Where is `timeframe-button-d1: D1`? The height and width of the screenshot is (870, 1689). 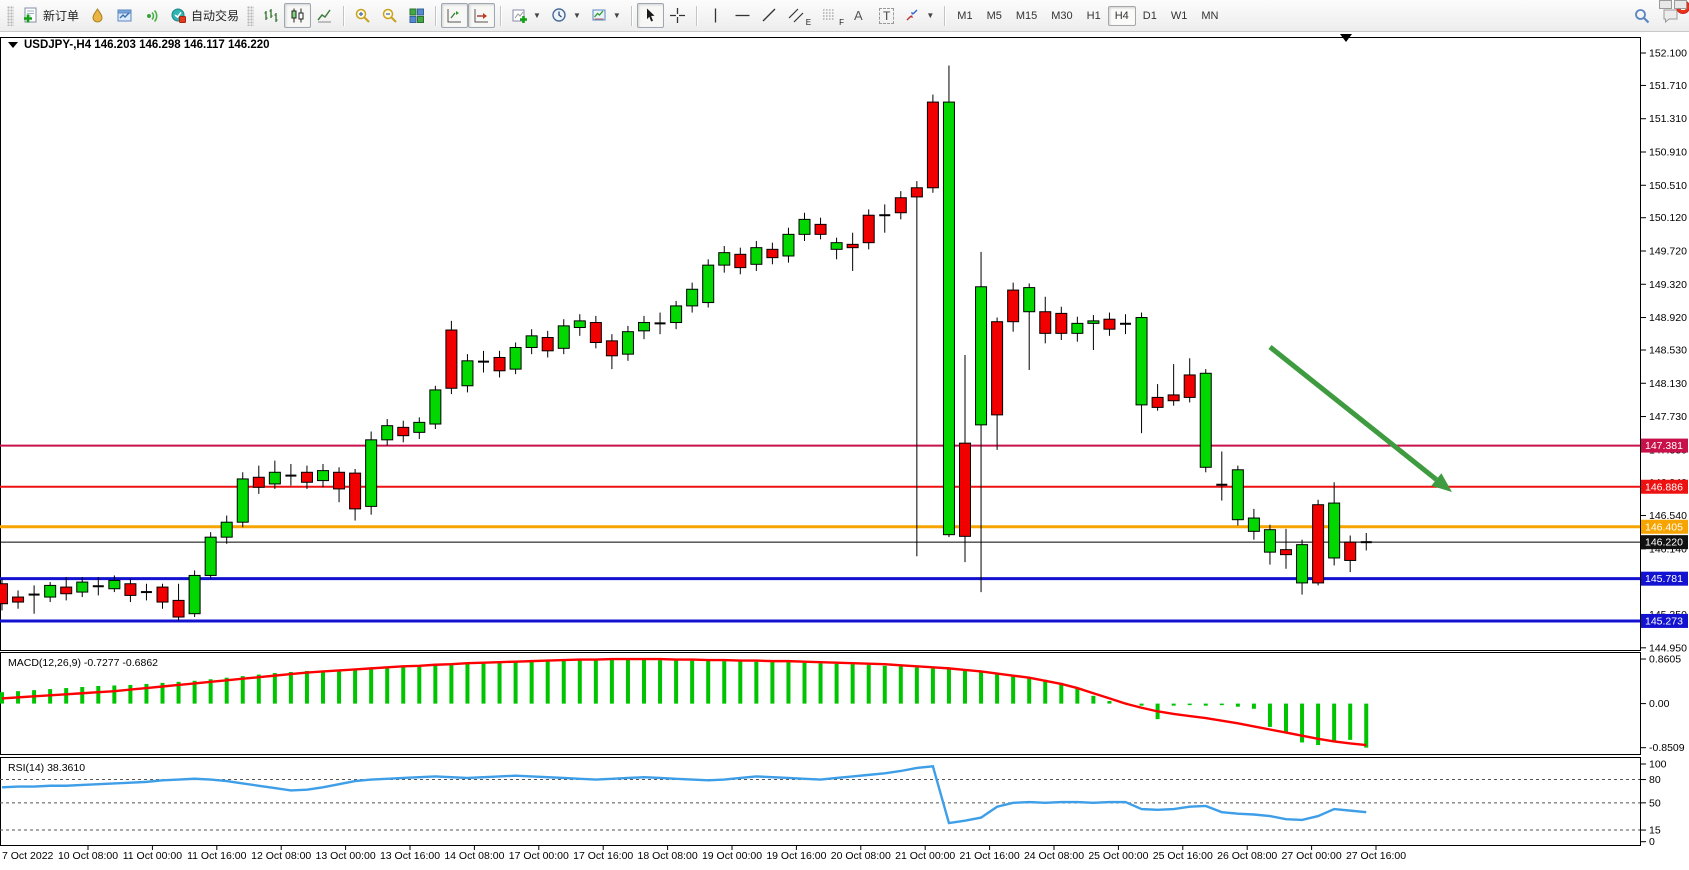 timeframe-button-d1: D1 is located at coordinates (1149, 15).